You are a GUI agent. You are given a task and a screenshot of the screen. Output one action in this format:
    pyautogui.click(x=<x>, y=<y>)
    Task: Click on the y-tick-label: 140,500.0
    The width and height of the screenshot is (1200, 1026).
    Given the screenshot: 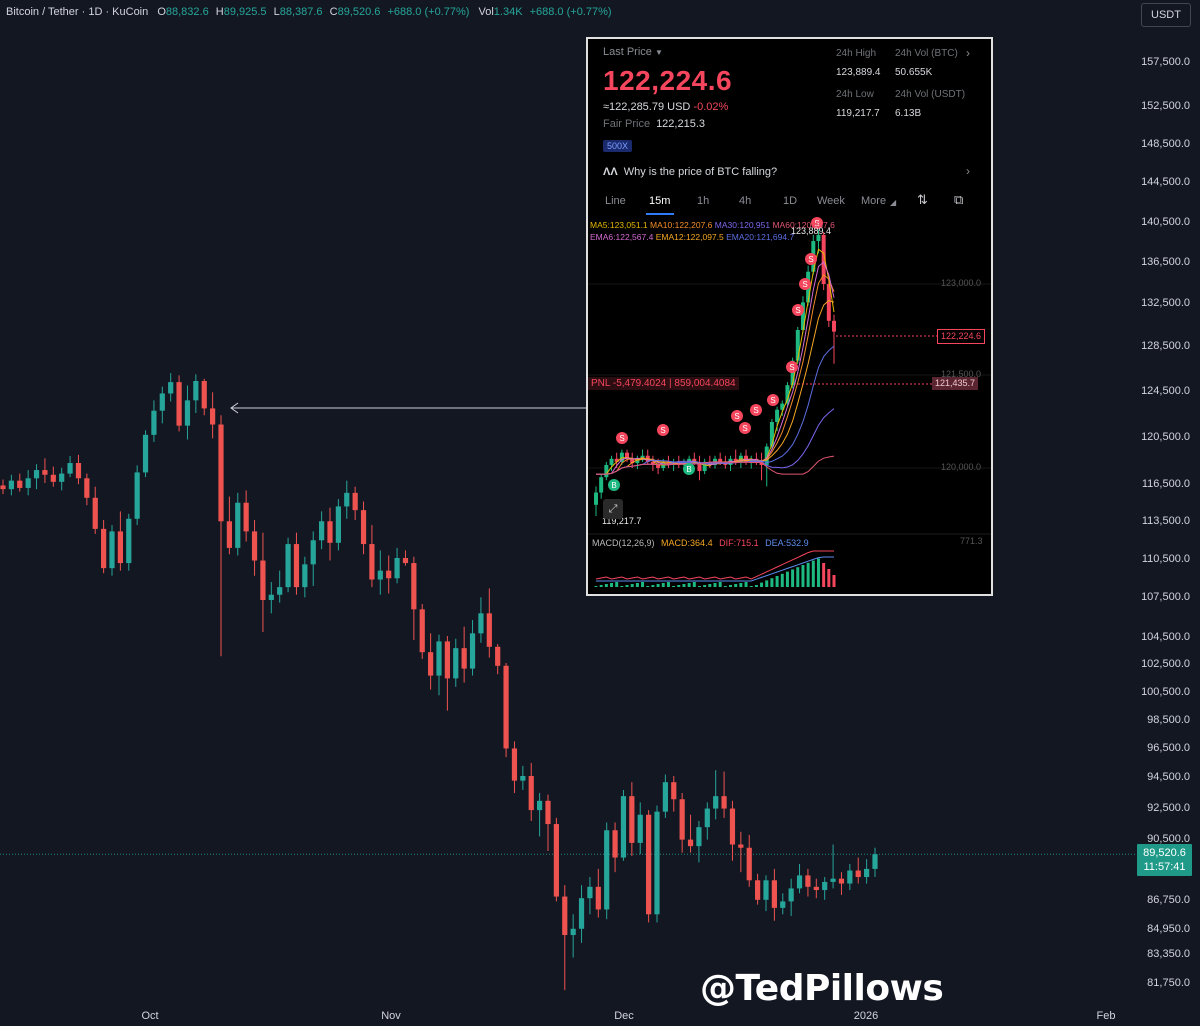 What is the action you would take?
    pyautogui.click(x=1165, y=222)
    